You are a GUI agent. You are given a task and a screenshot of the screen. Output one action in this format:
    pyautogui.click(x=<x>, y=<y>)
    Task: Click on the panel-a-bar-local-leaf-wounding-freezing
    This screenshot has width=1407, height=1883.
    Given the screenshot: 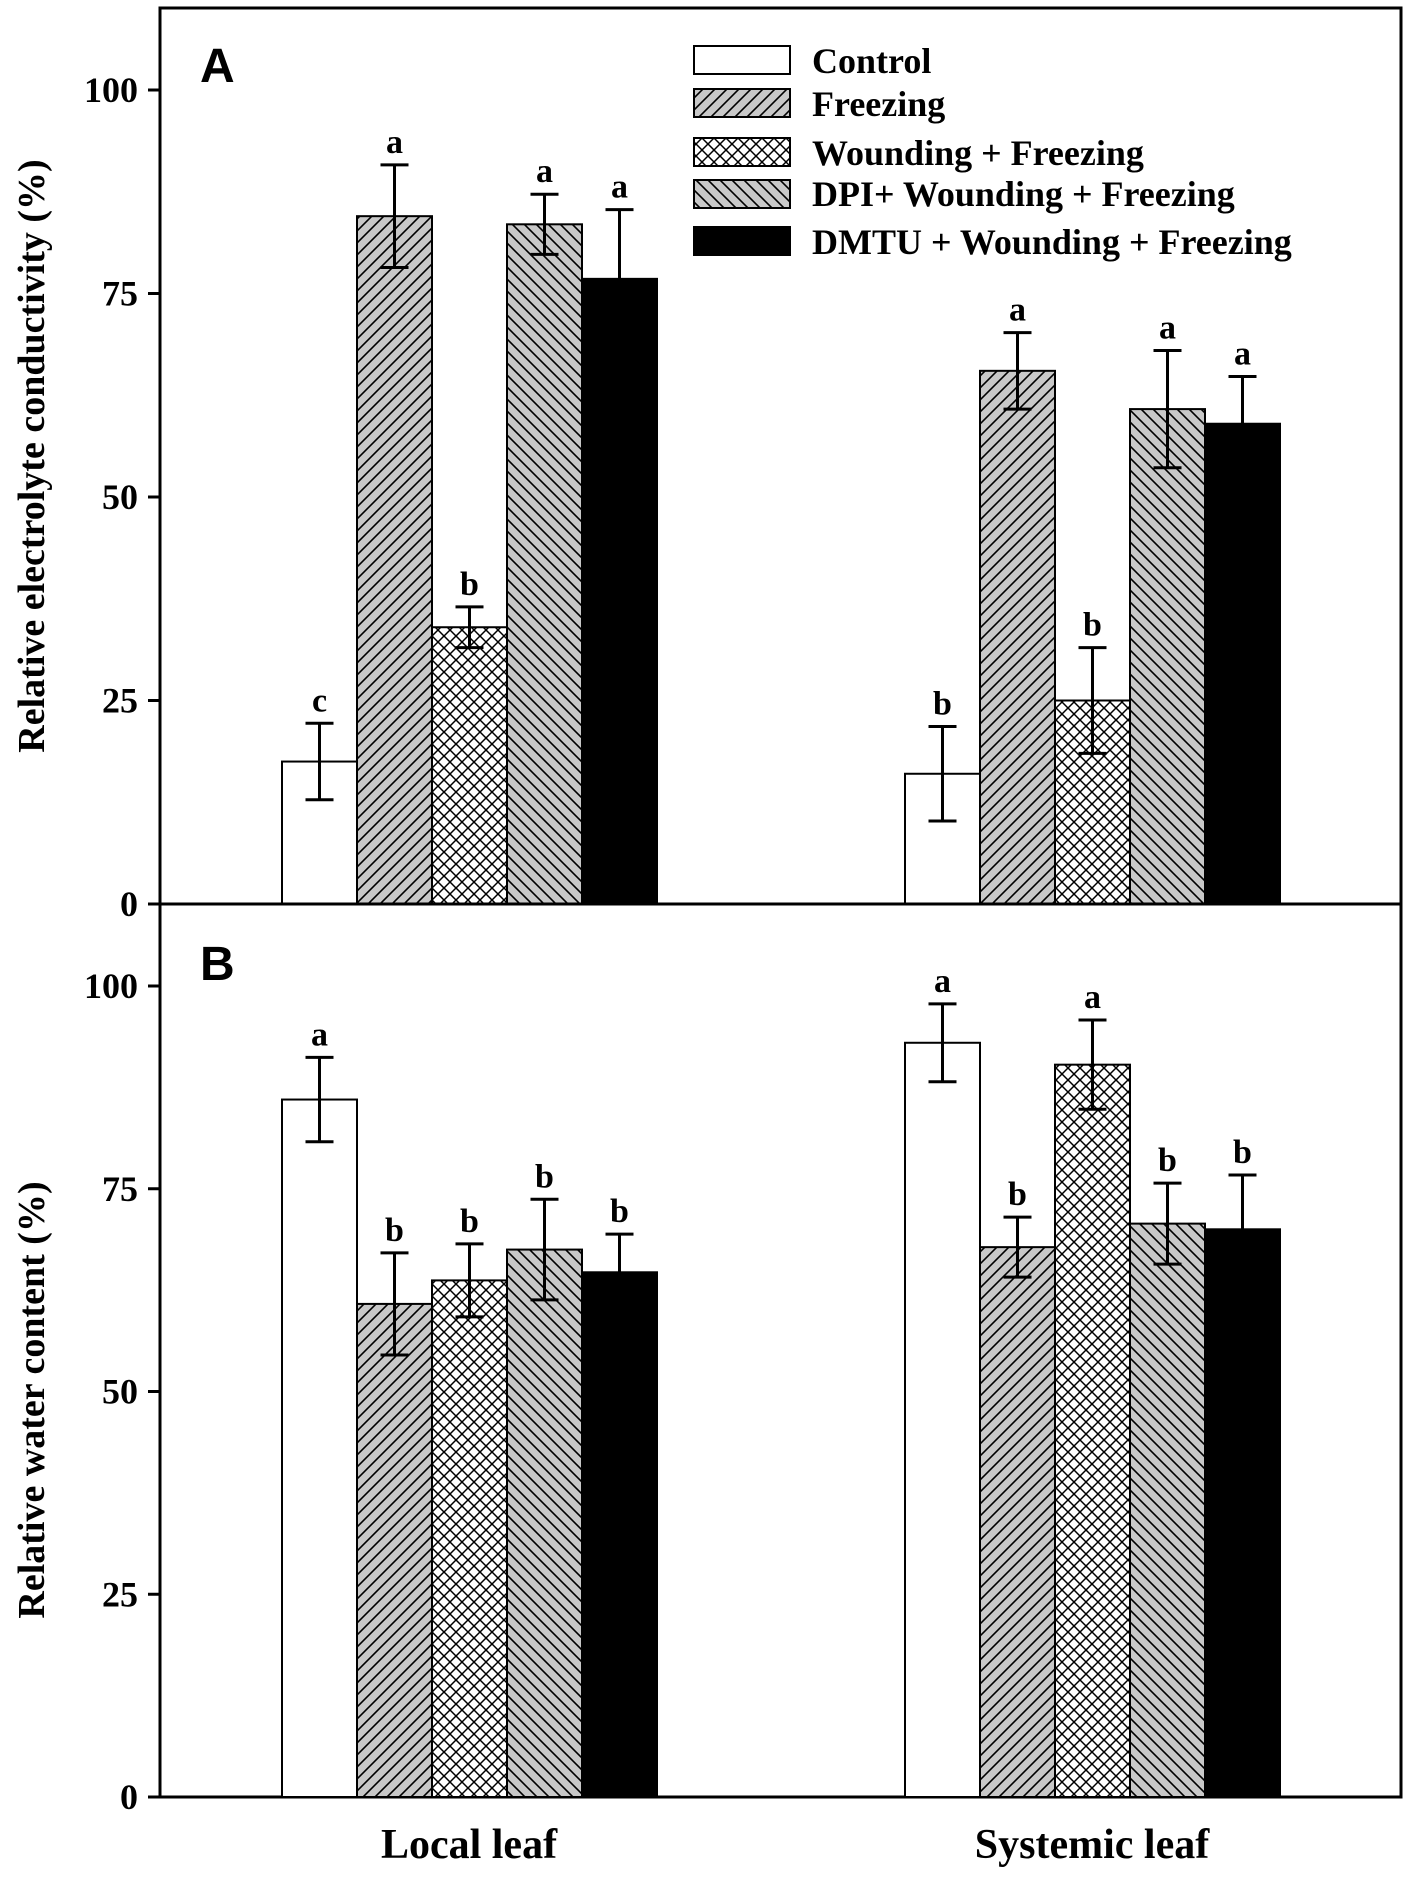 What is the action you would take?
    pyautogui.click(x=469, y=765)
    